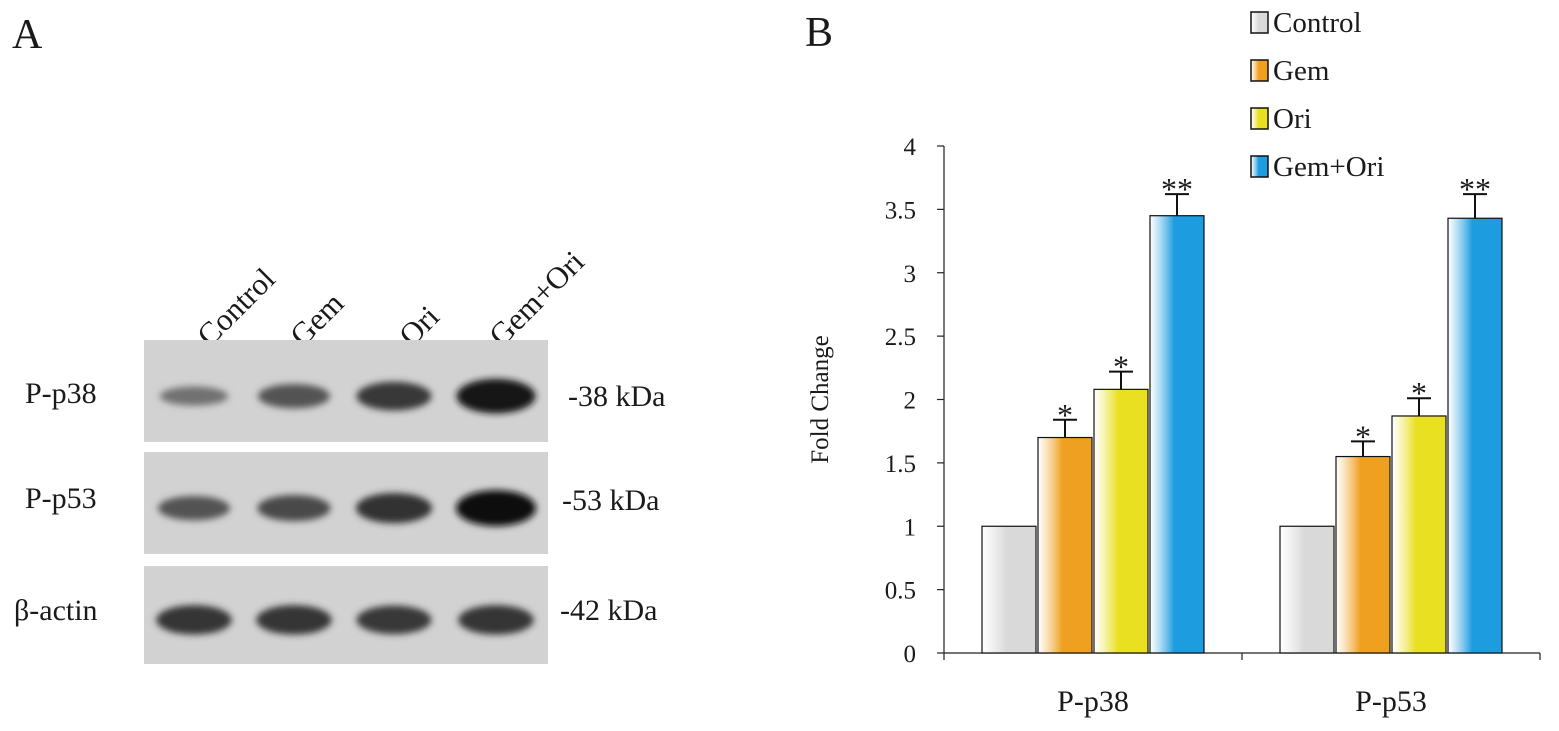 The height and width of the screenshot is (731, 1559). Describe the element at coordinates (1419, 534) in the screenshot. I see `bar-ori-p-p53` at that location.